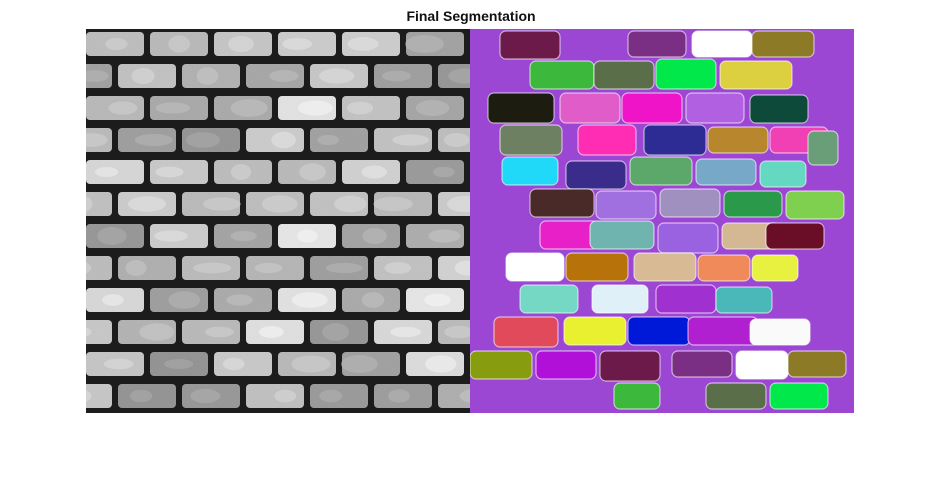  Describe the element at coordinates (471, 16) in the screenshot. I see `figure-title: Final Segmentation` at that location.